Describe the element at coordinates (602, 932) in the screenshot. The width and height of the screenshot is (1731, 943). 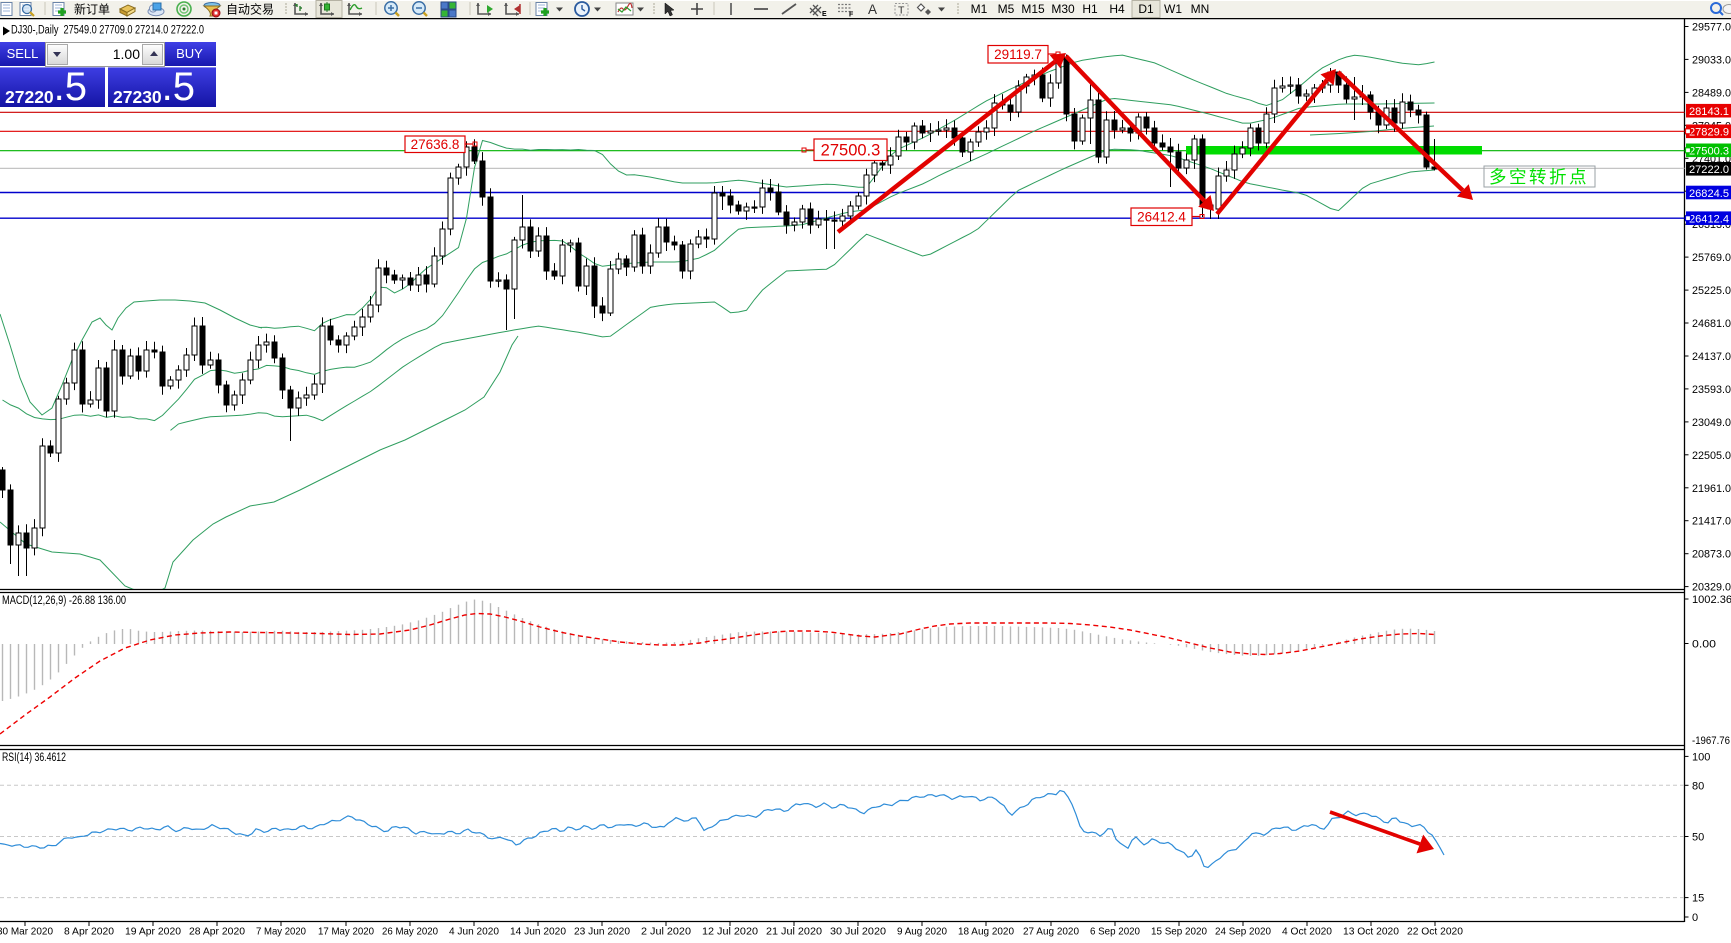
I see `svg-text: 23 Jun 2020` at that location.